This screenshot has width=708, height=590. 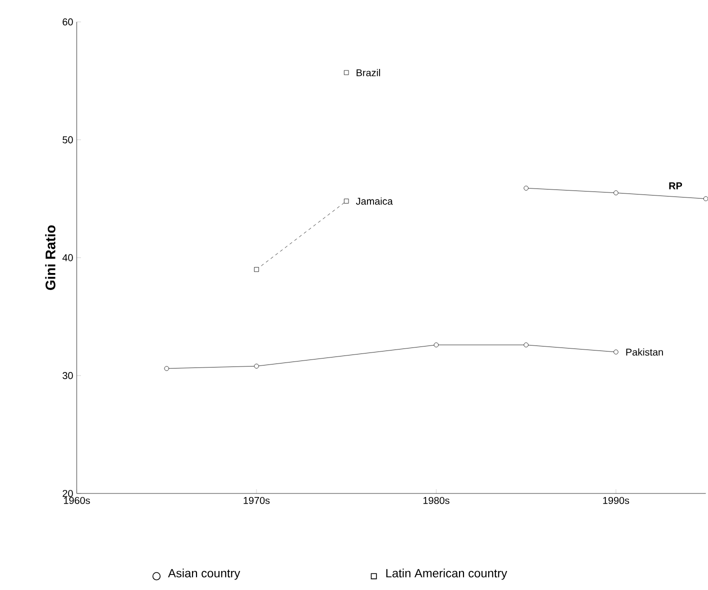 What do you see at coordinates (67, 376) in the screenshot?
I see `y-tick-label: 30` at bounding box center [67, 376].